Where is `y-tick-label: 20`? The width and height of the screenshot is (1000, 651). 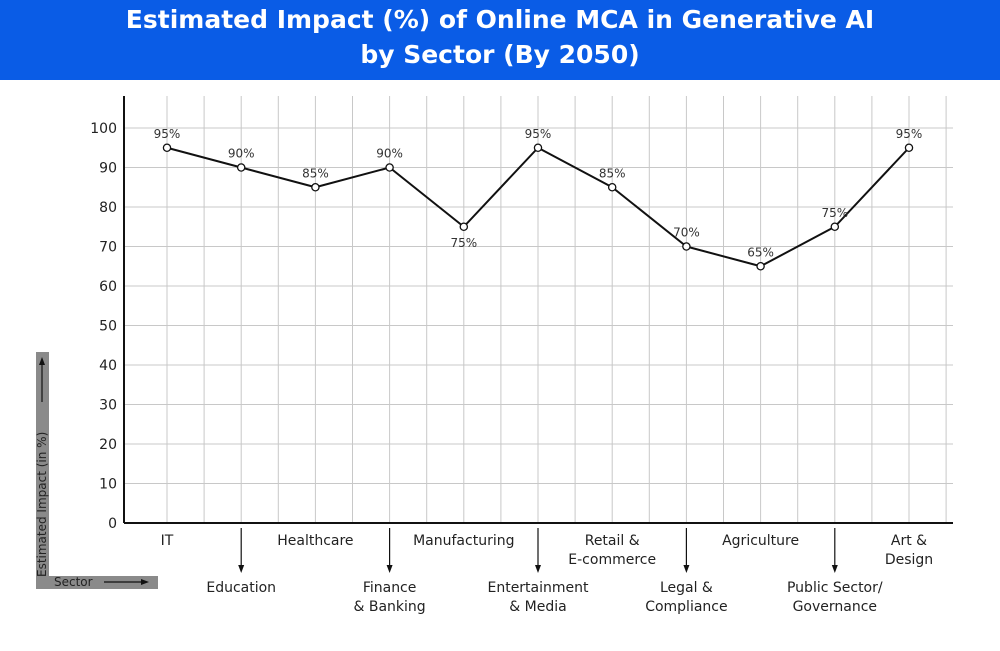 y-tick-label: 20 is located at coordinates (108, 445).